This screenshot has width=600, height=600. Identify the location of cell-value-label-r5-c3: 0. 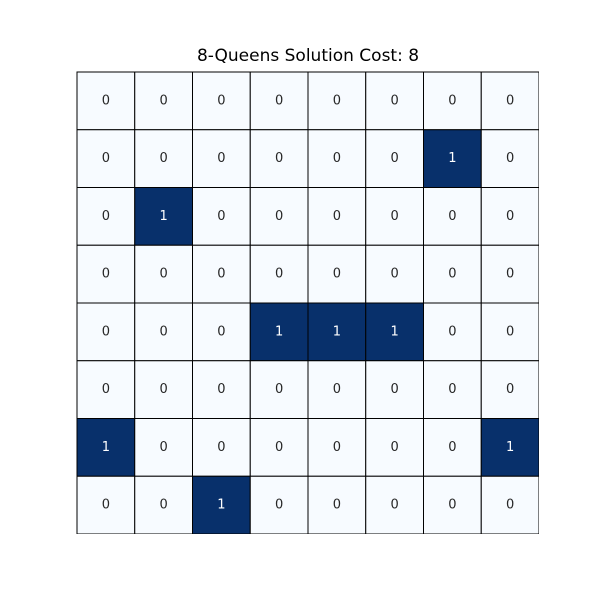
(279, 389).